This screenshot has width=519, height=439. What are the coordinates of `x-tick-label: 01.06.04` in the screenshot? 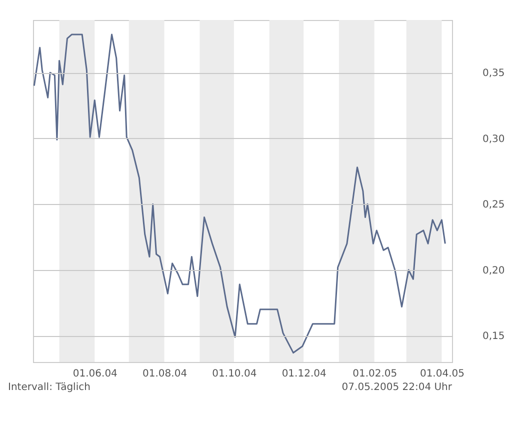 It's located at (95, 374).